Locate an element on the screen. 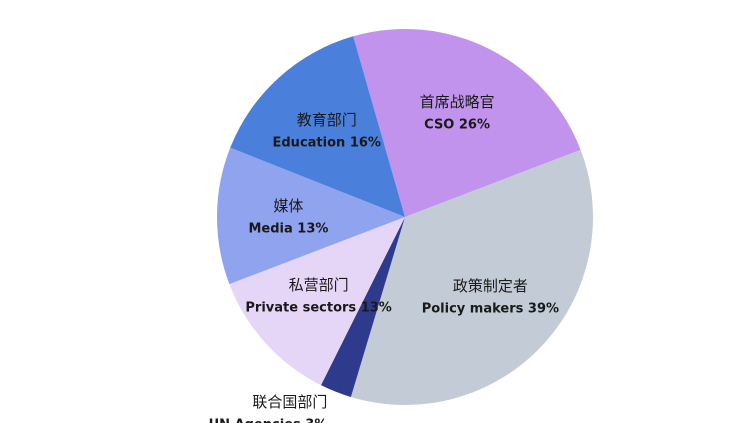 This screenshot has height=423, width=750. slice-label-cn: 首席战略官 is located at coordinates (457, 102).